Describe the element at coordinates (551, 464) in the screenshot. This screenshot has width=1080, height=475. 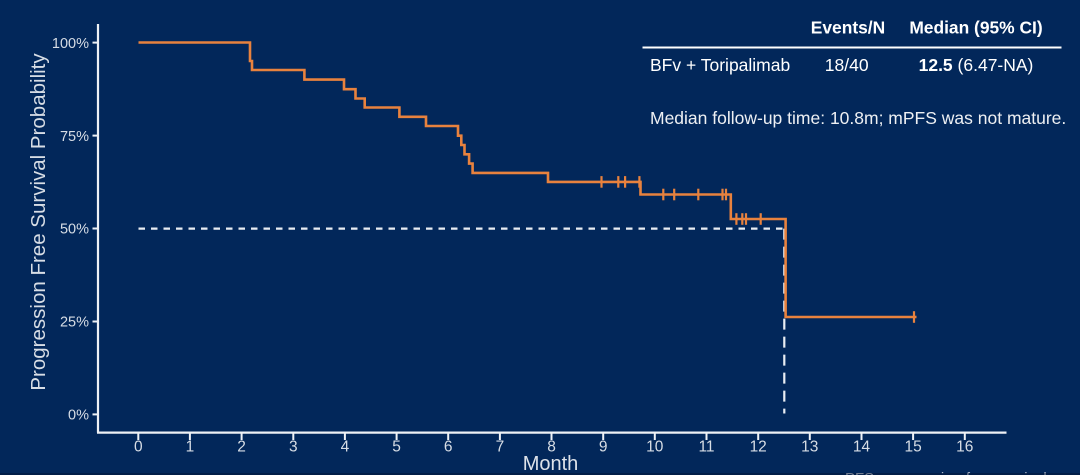
I see `svg-text: Month` at that location.